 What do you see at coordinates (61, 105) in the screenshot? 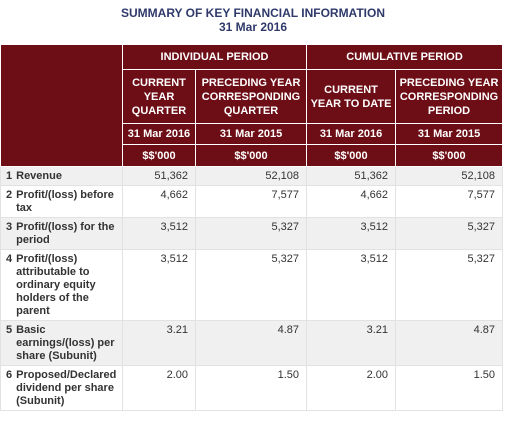
I see `header-corner` at bounding box center [61, 105].